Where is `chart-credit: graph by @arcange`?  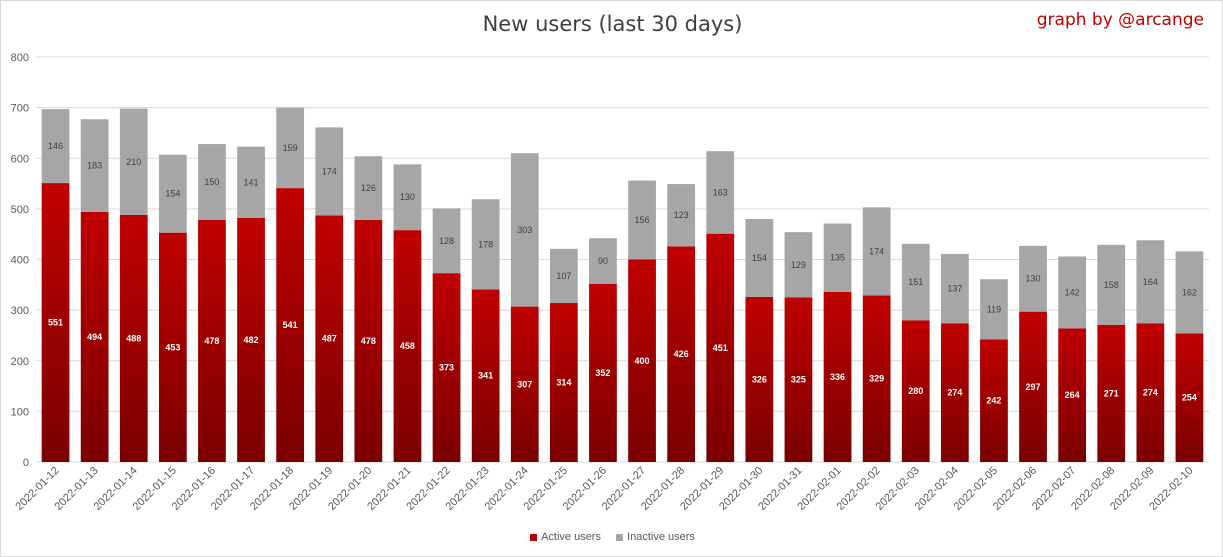
chart-credit: graph by @arcange is located at coordinates (1120, 20).